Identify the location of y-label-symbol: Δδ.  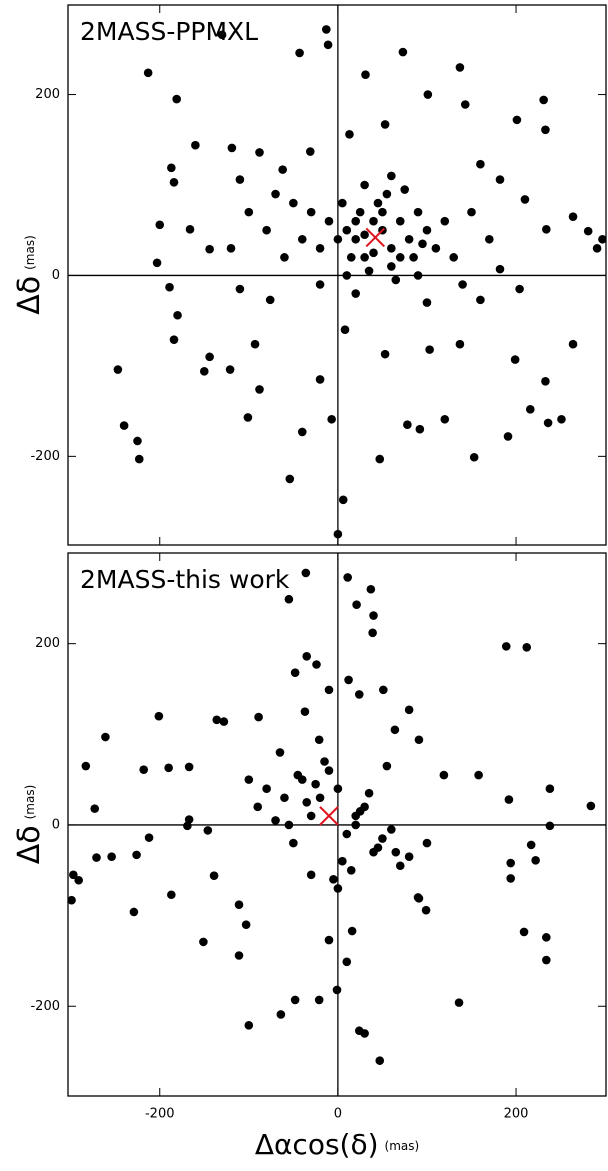
(29, 844).